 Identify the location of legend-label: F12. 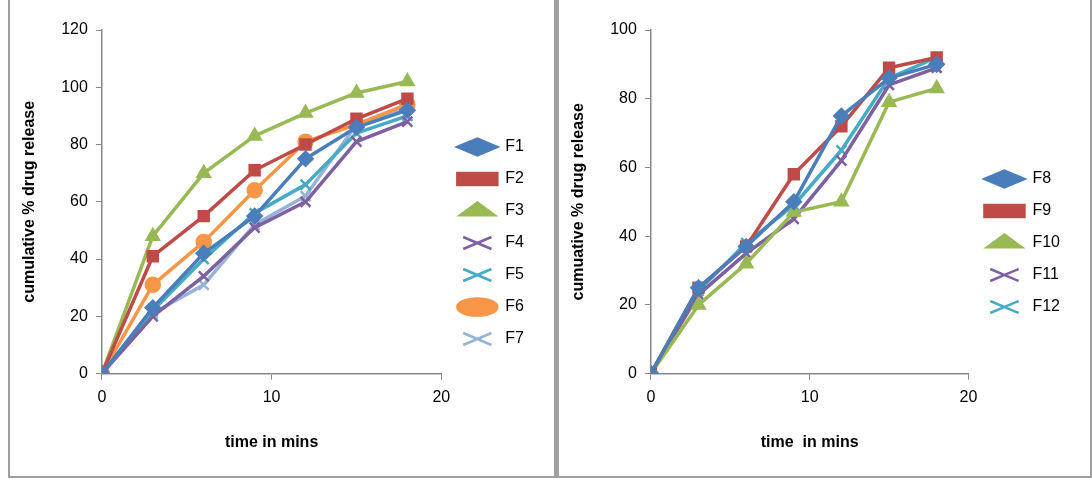
(1046, 306).